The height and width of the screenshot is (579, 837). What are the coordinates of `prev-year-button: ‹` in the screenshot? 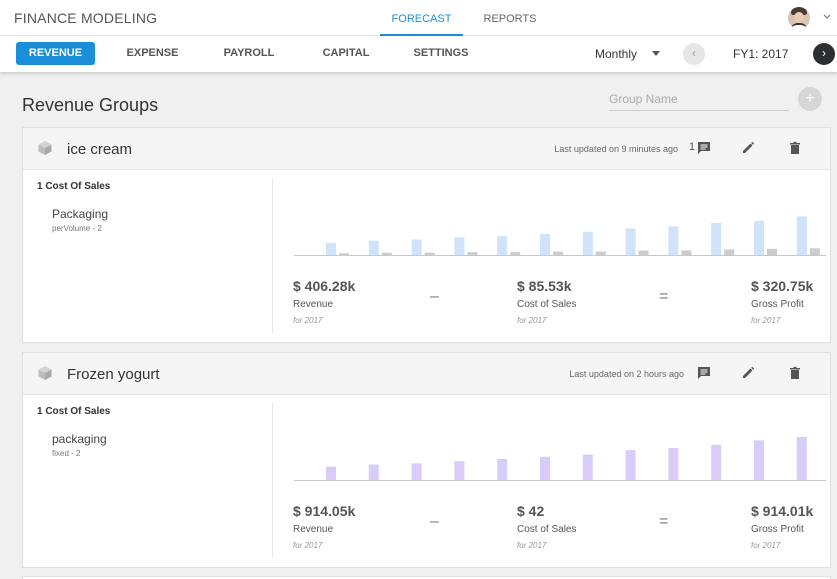 It's located at (694, 54).